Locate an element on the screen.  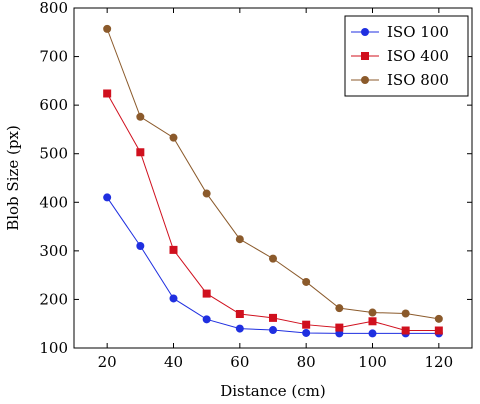
legend-entry: ISO 400 is located at coordinates (400, 56).